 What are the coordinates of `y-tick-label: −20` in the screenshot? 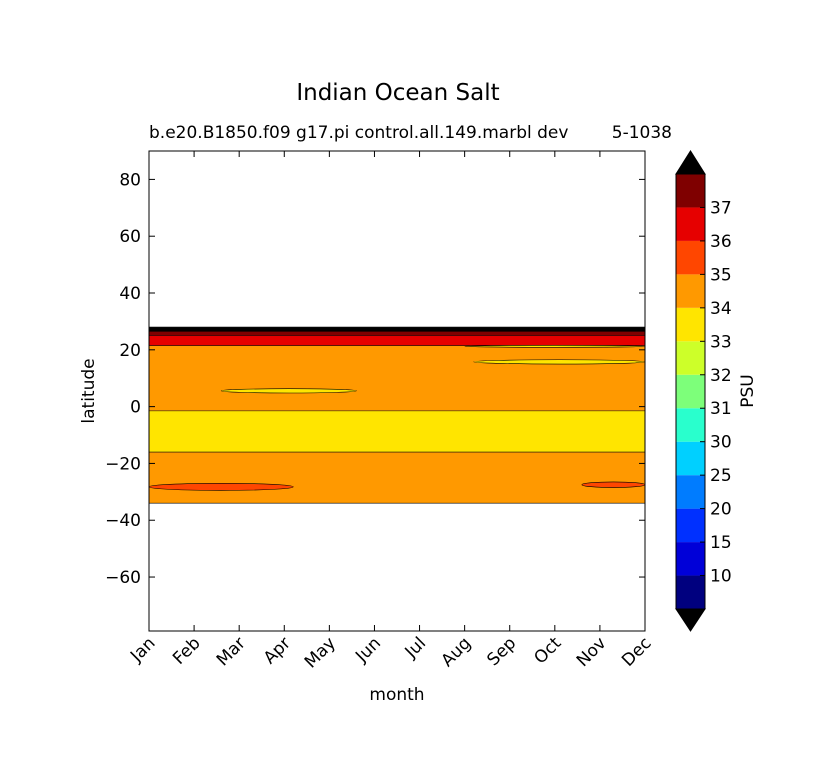 It's located at (123, 464).